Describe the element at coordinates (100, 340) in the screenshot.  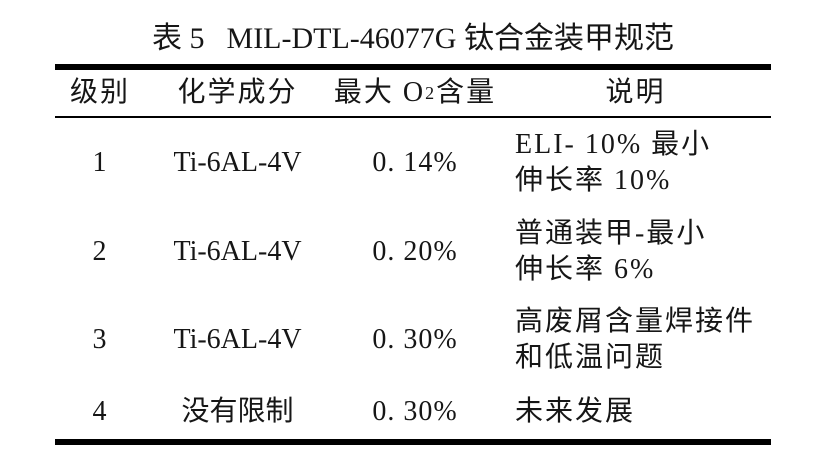
I see `grade-cell: 3` at that location.